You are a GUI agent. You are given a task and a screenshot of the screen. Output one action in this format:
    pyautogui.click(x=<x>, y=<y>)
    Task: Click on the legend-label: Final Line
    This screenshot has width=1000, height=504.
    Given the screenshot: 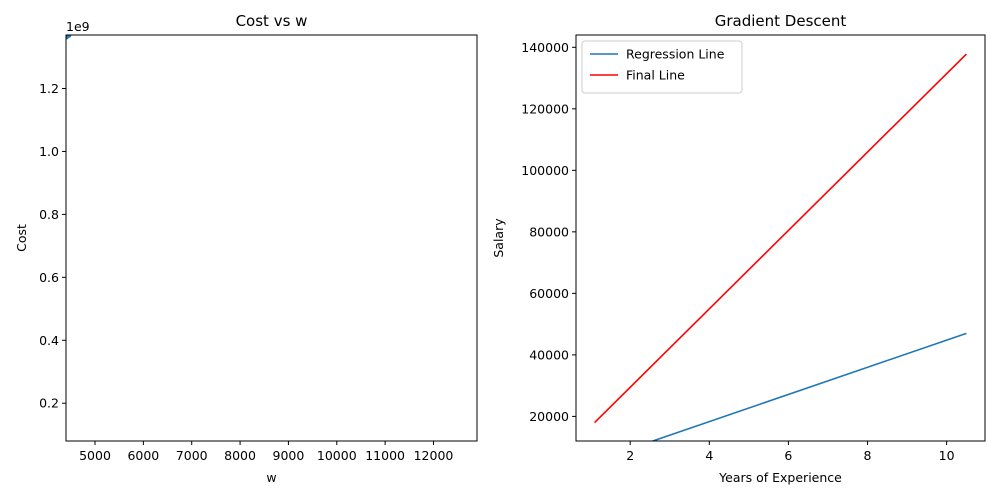 What is the action you would take?
    pyautogui.click(x=655, y=75)
    